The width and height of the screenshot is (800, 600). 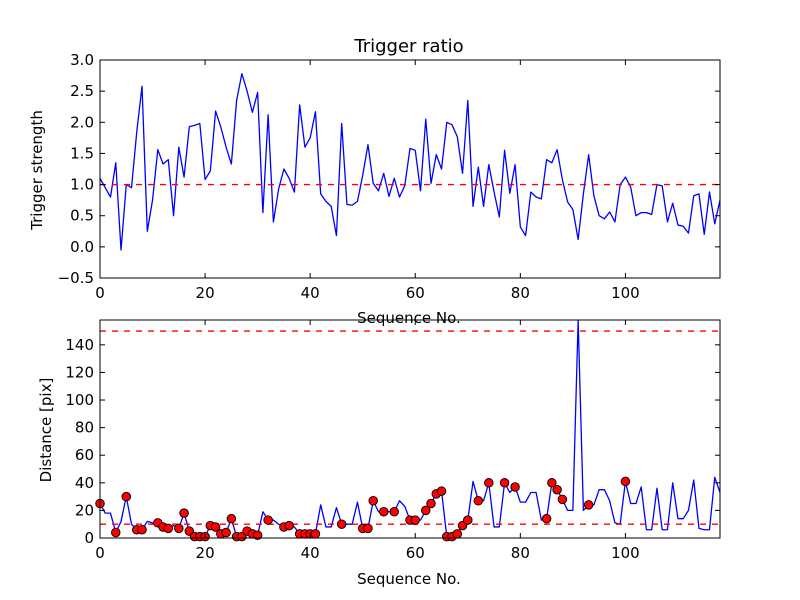 What do you see at coordinates (89, 538) in the screenshot?
I see `bottom-y-tick-label: 0` at bounding box center [89, 538].